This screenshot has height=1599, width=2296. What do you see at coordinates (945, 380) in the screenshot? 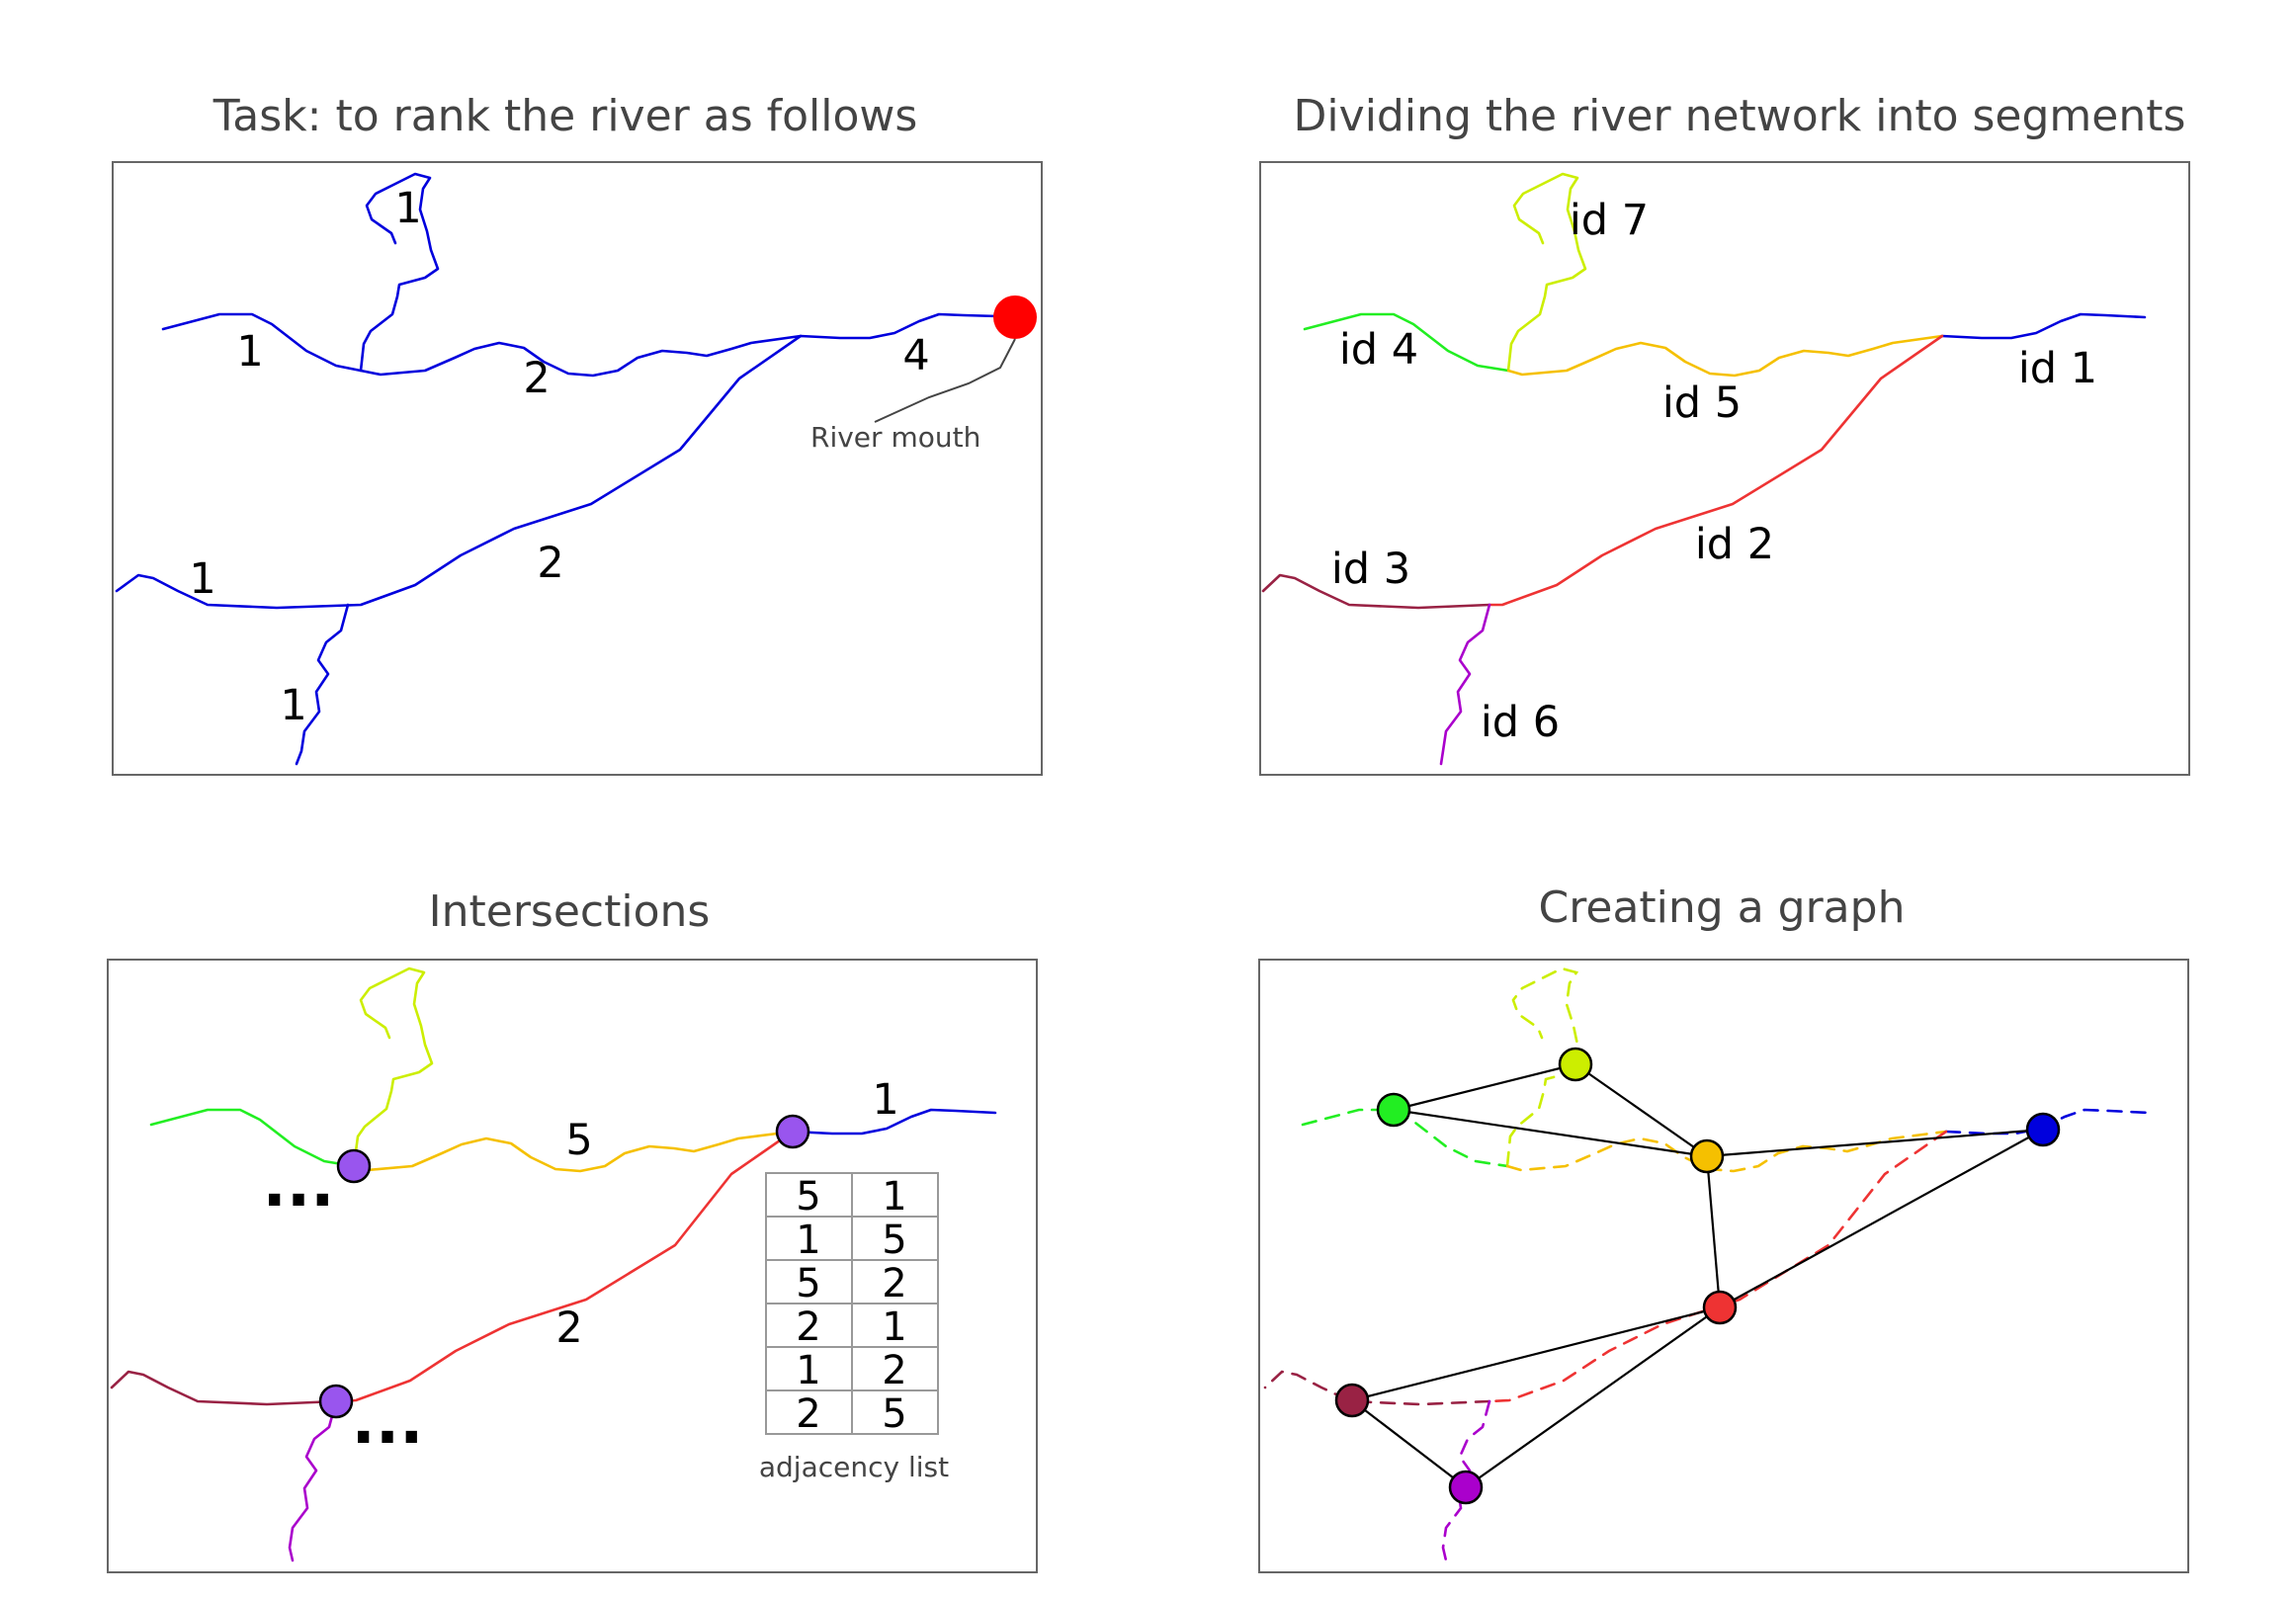
I see `river-mouth-leader` at bounding box center [945, 380].